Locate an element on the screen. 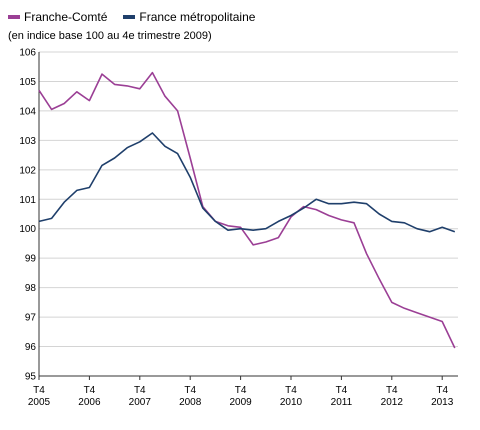 The image size is (480, 430). y-tick-label-106: 106 is located at coordinates (27, 53).